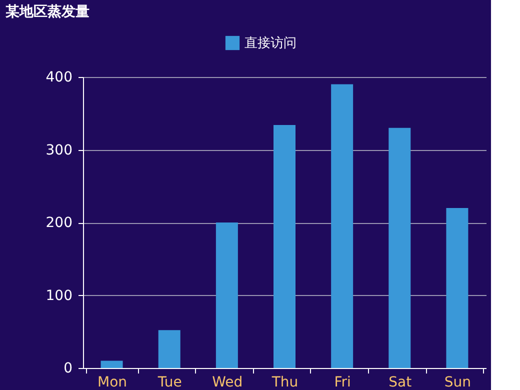 The width and height of the screenshot is (520, 390). What do you see at coordinates (113, 382) in the screenshot?
I see `x-tick-label: Mon` at bounding box center [113, 382].